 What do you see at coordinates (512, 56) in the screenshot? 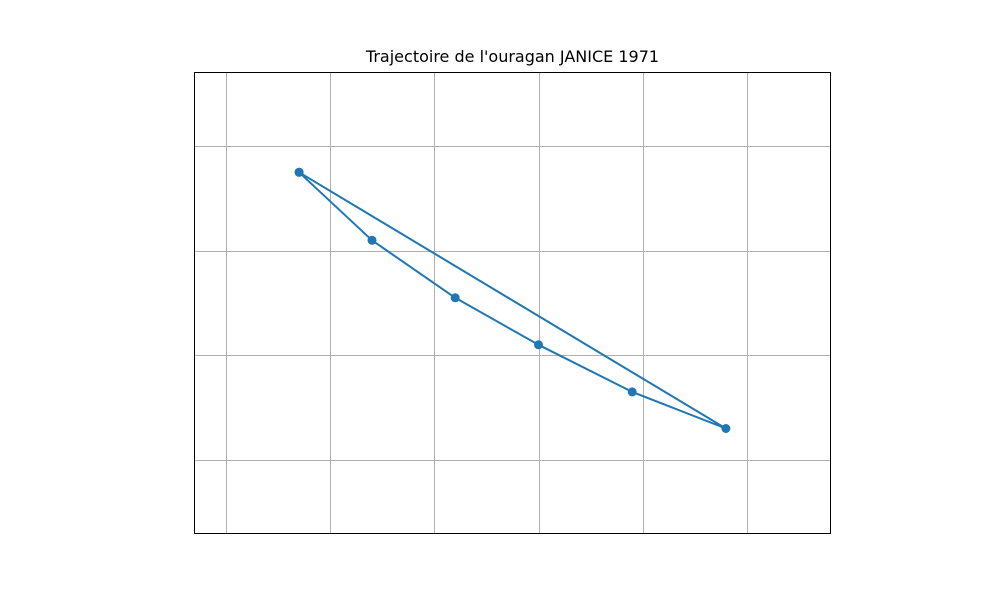
I see `chart-title: Trajectoire de l'ouragan JANICE 1971` at bounding box center [512, 56].